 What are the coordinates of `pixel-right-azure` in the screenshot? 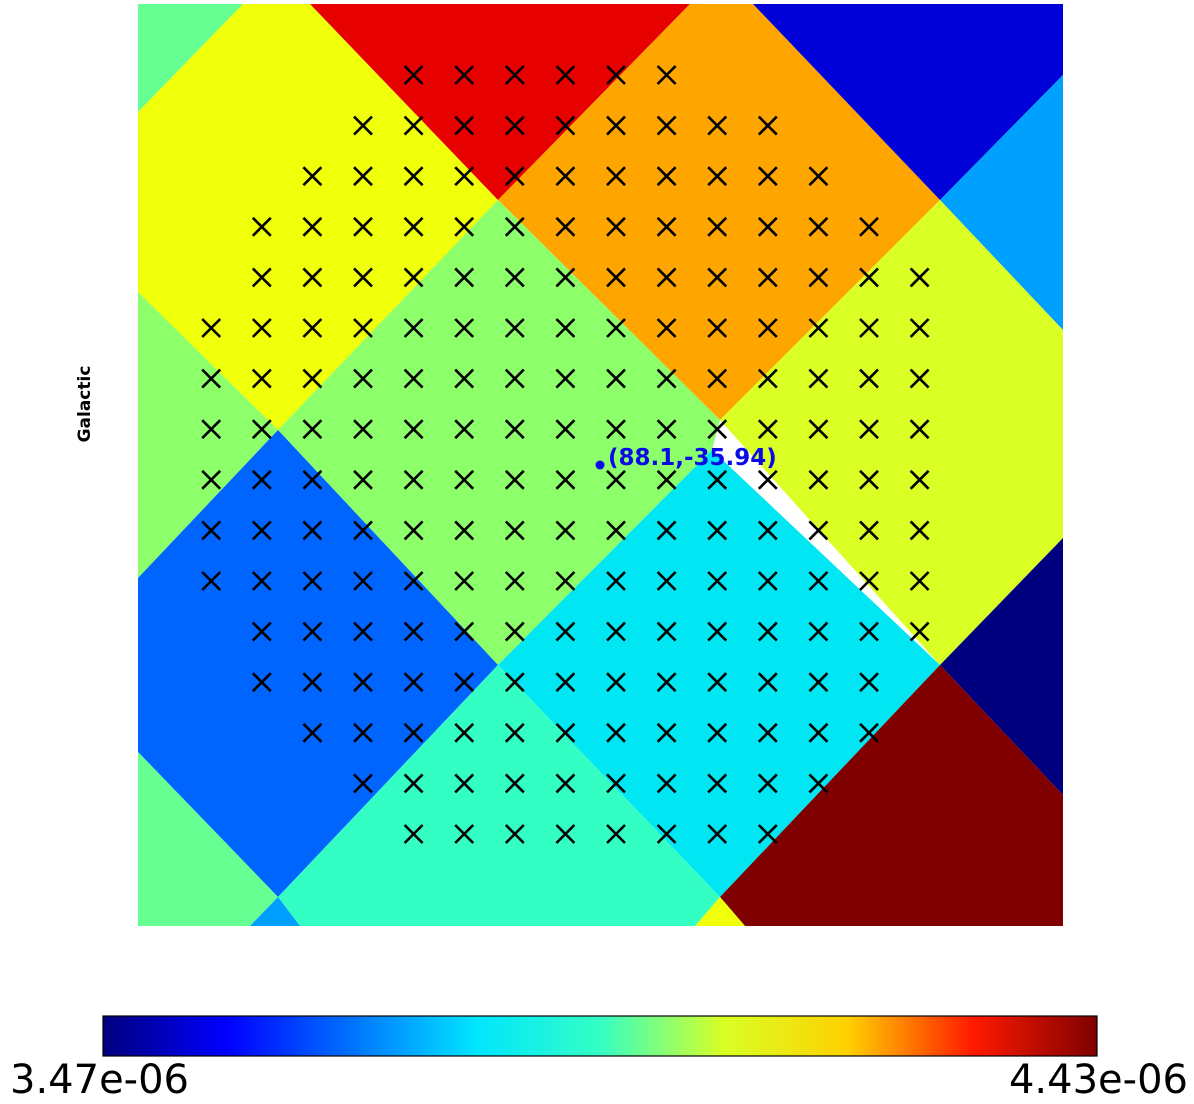 It's located at (1001, 202).